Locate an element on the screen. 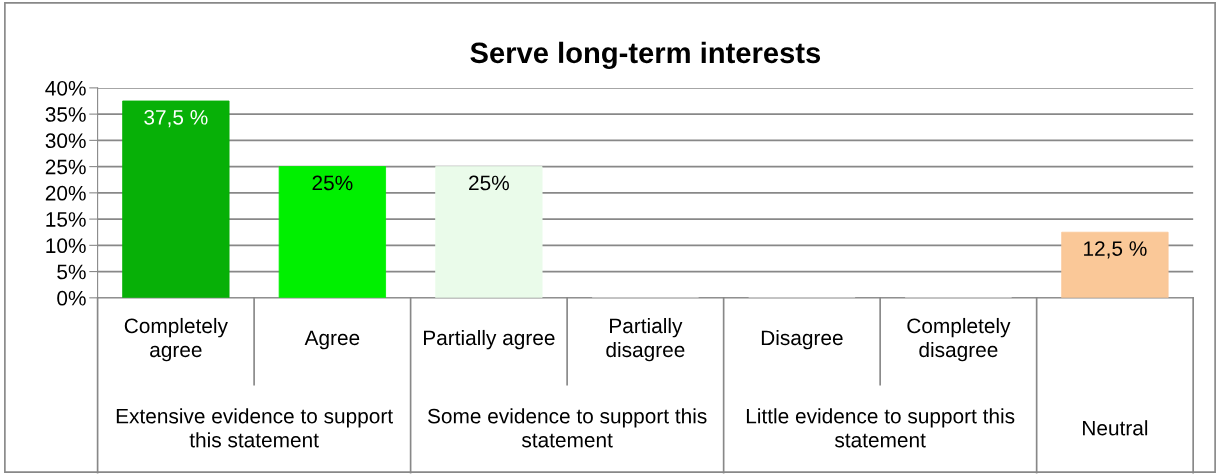  chart-title: Serve long-term interests is located at coordinates (645, 55).